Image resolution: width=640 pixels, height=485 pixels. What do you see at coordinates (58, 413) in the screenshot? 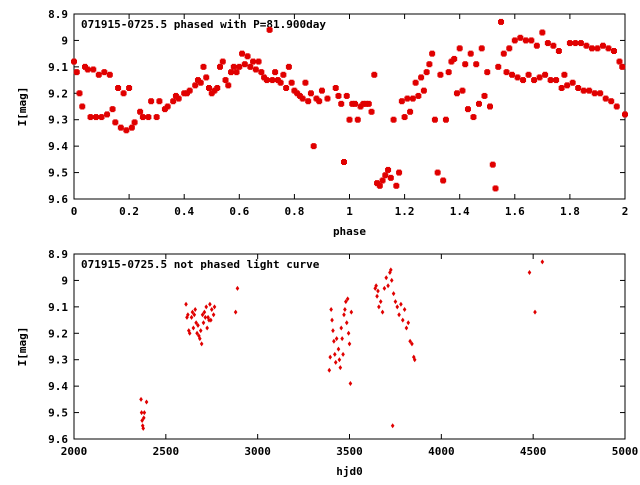
I see `unphased-y-tick-label: 9.5` at bounding box center [58, 413].